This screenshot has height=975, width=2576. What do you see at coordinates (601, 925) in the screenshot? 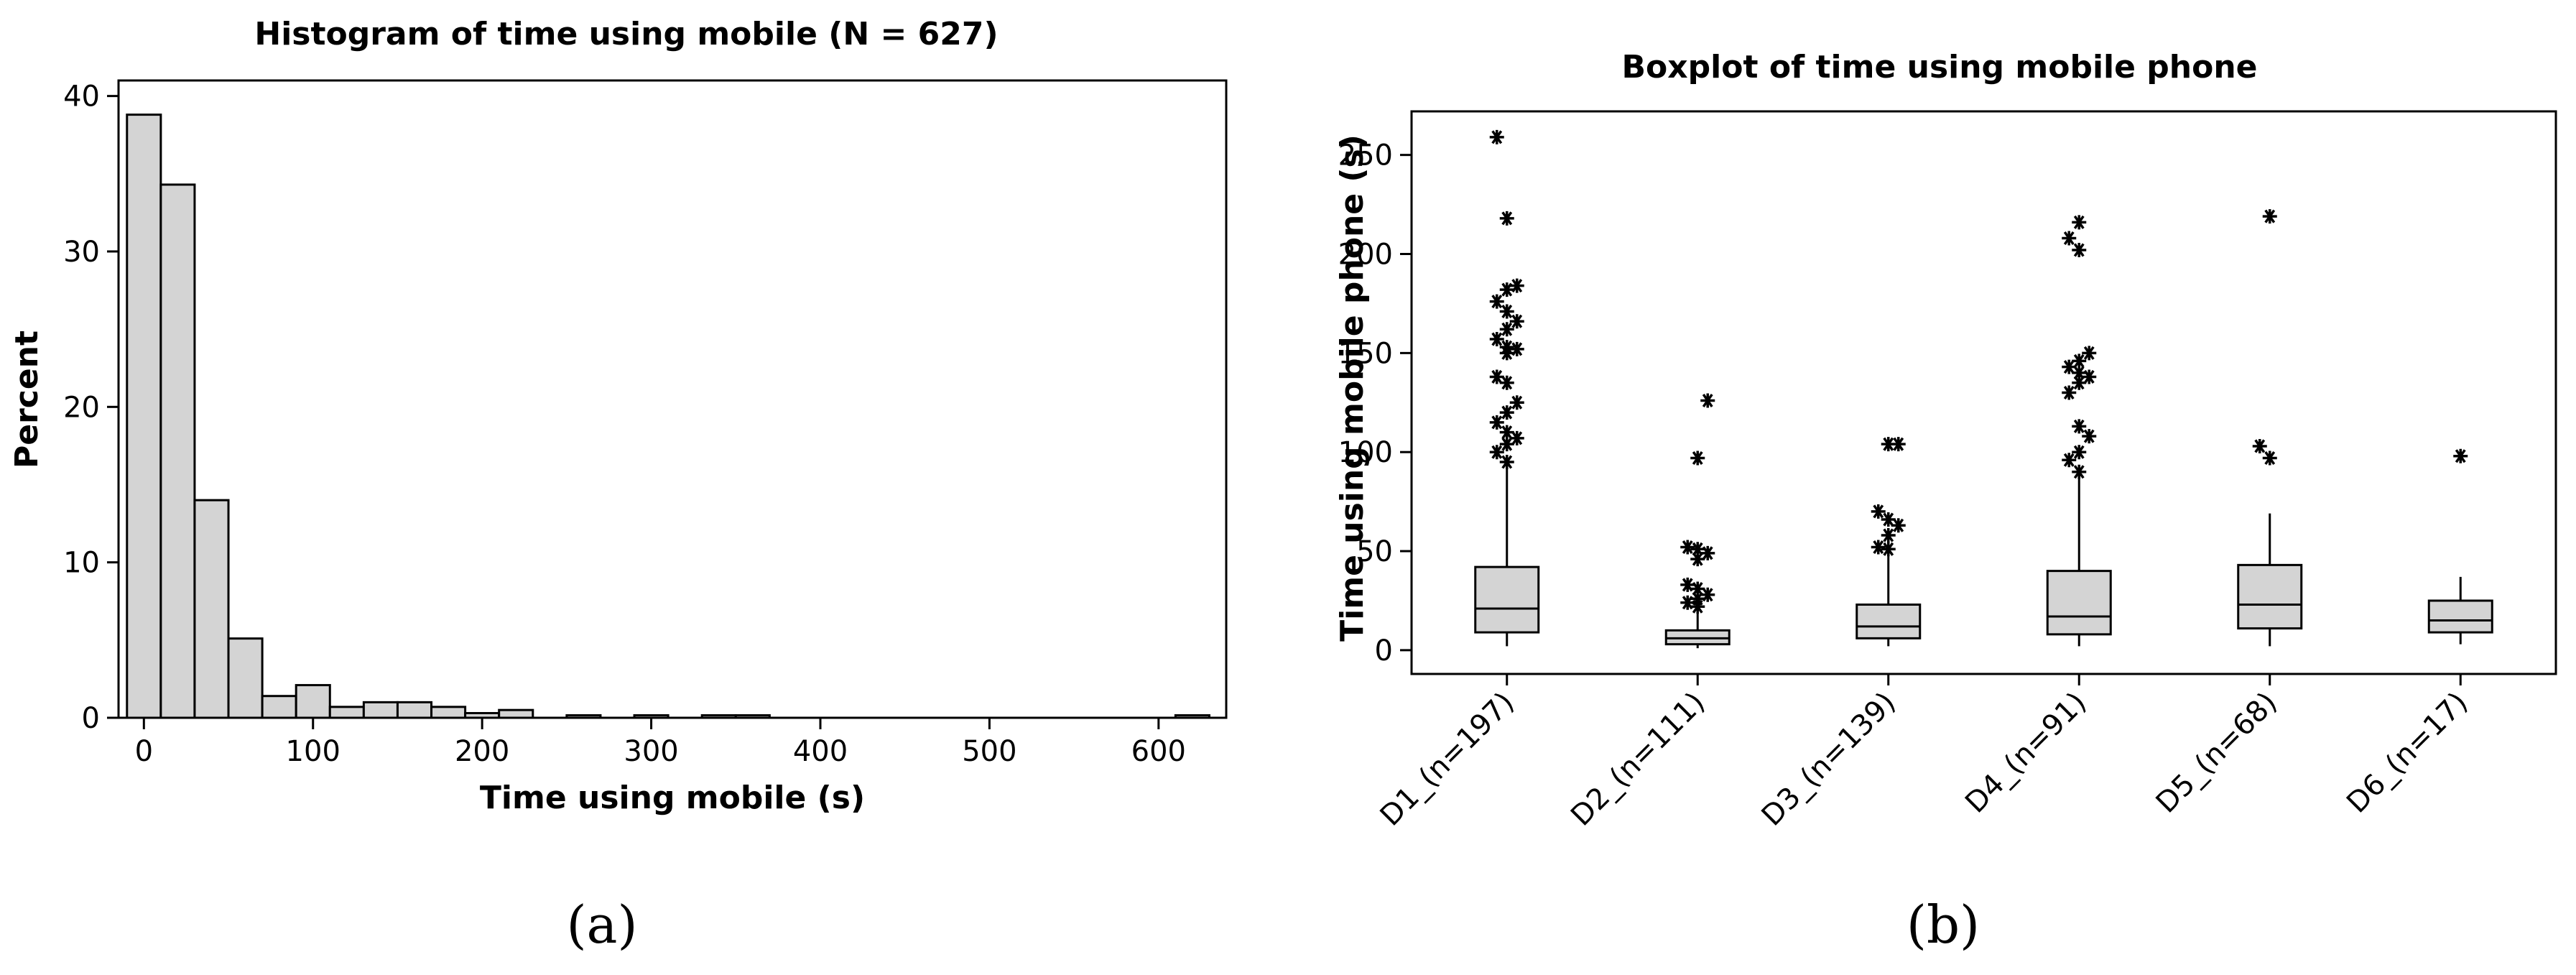
I see `panel-label-a: (a)` at bounding box center [601, 925].